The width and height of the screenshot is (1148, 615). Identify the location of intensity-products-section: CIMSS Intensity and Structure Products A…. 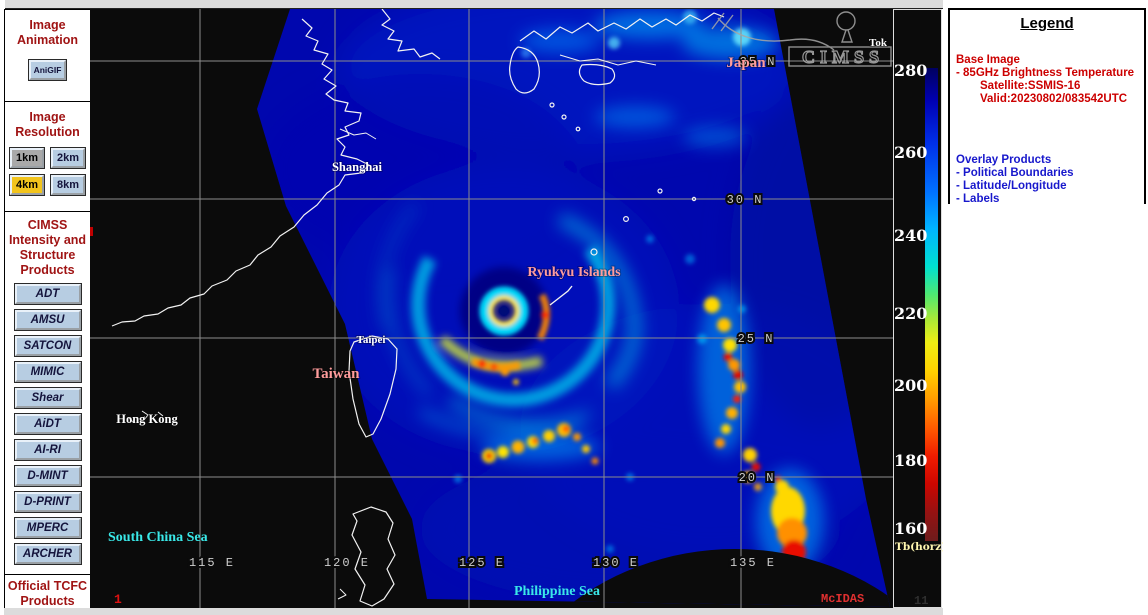
(47, 393).